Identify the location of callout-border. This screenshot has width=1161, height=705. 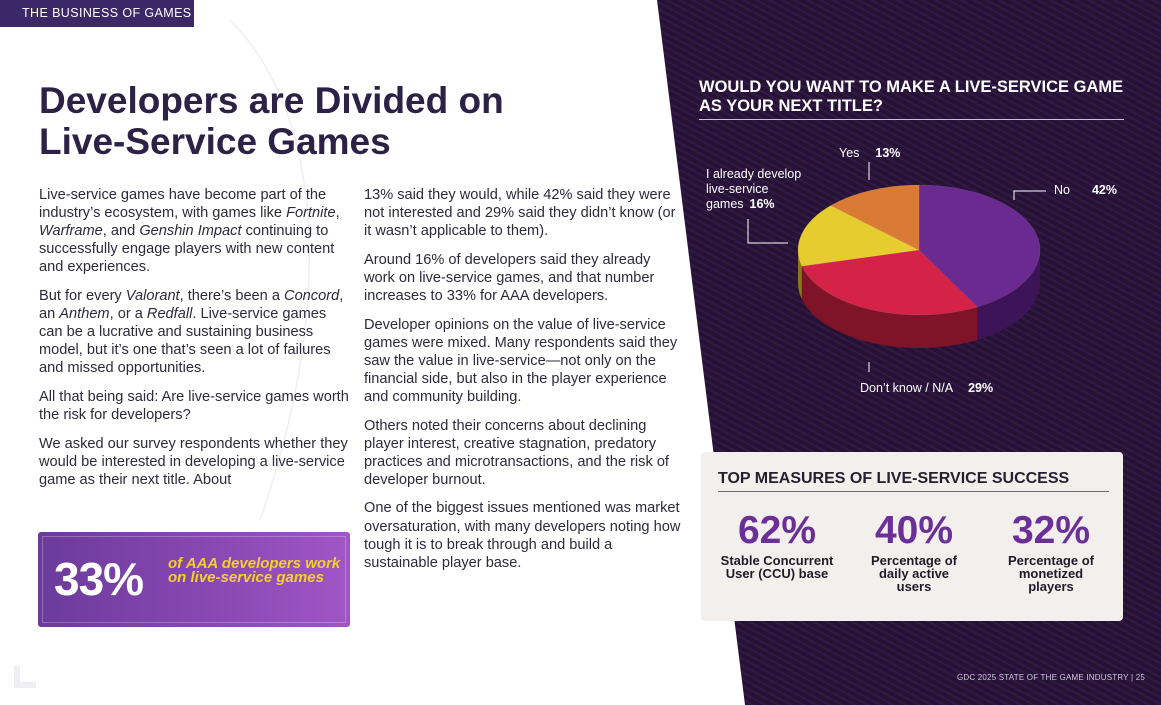
(194, 579).